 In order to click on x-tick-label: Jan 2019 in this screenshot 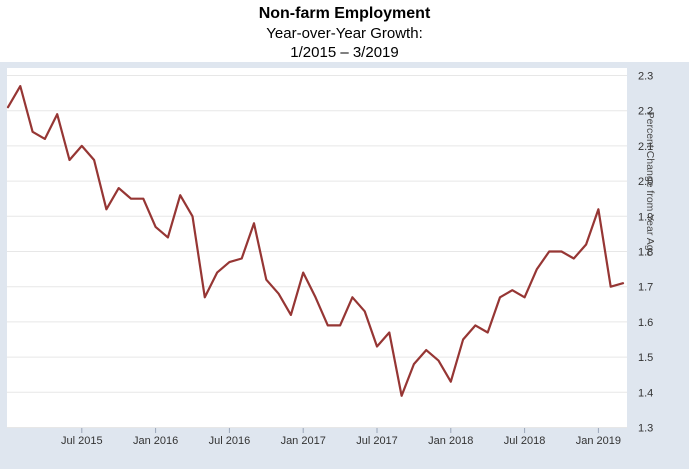, I will do `click(598, 441)`.